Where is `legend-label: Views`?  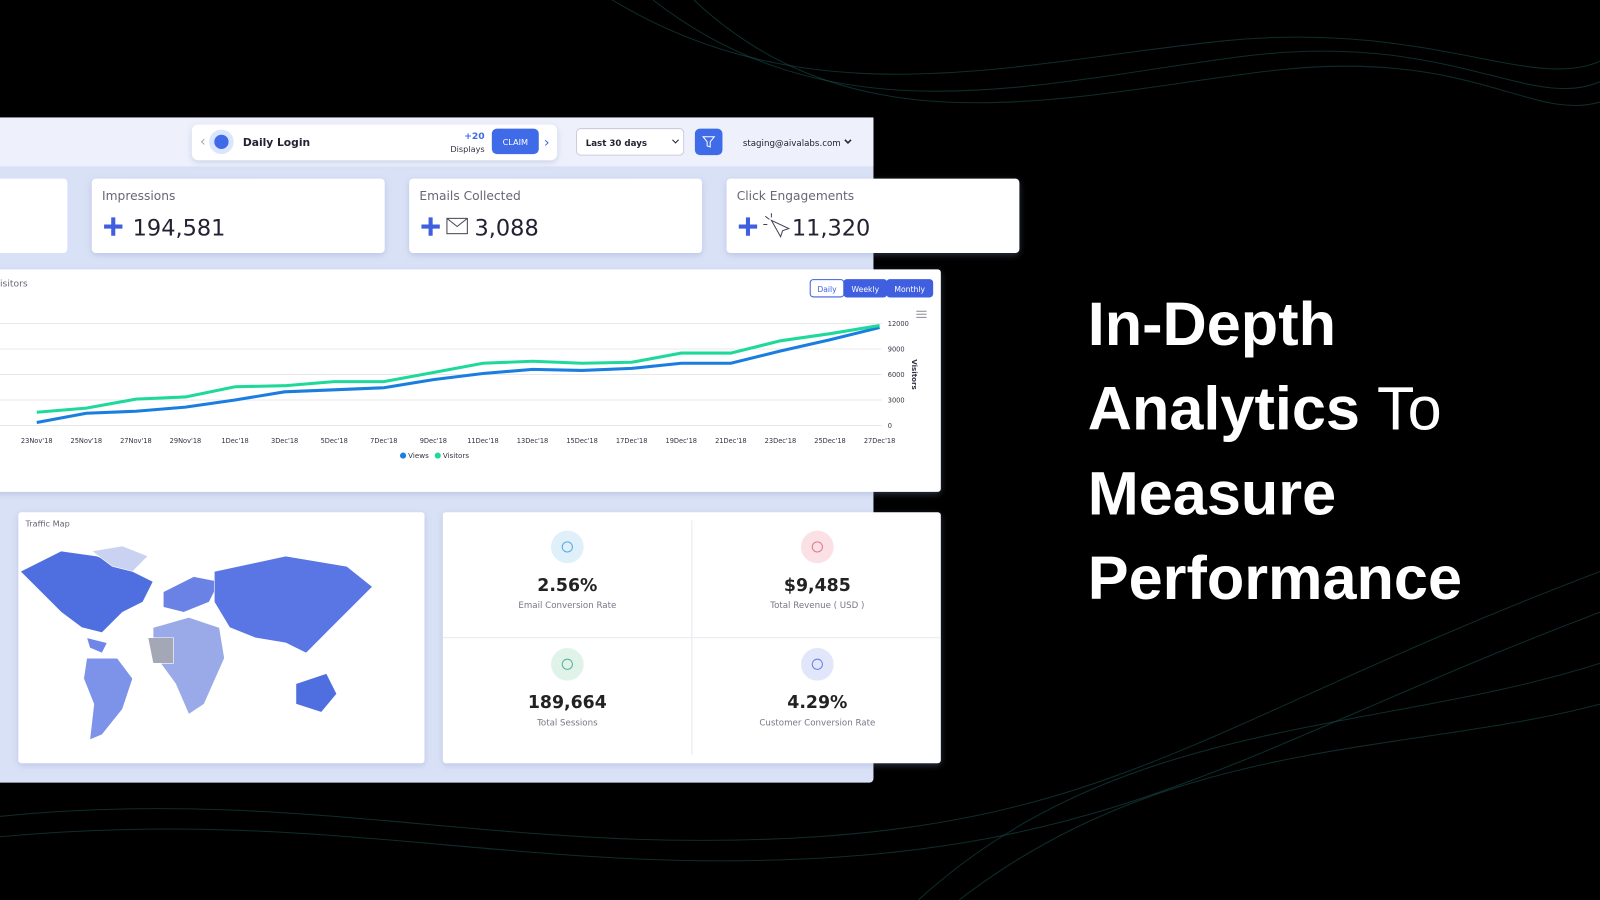
legend-label: Views is located at coordinates (418, 455).